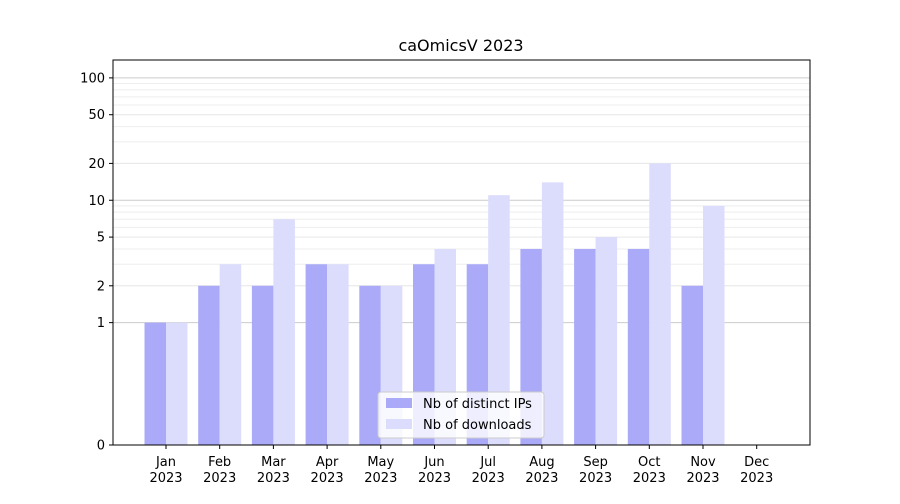  What do you see at coordinates (488, 470) in the screenshot?
I see `x-tick-label: Jul 2023` at bounding box center [488, 470].